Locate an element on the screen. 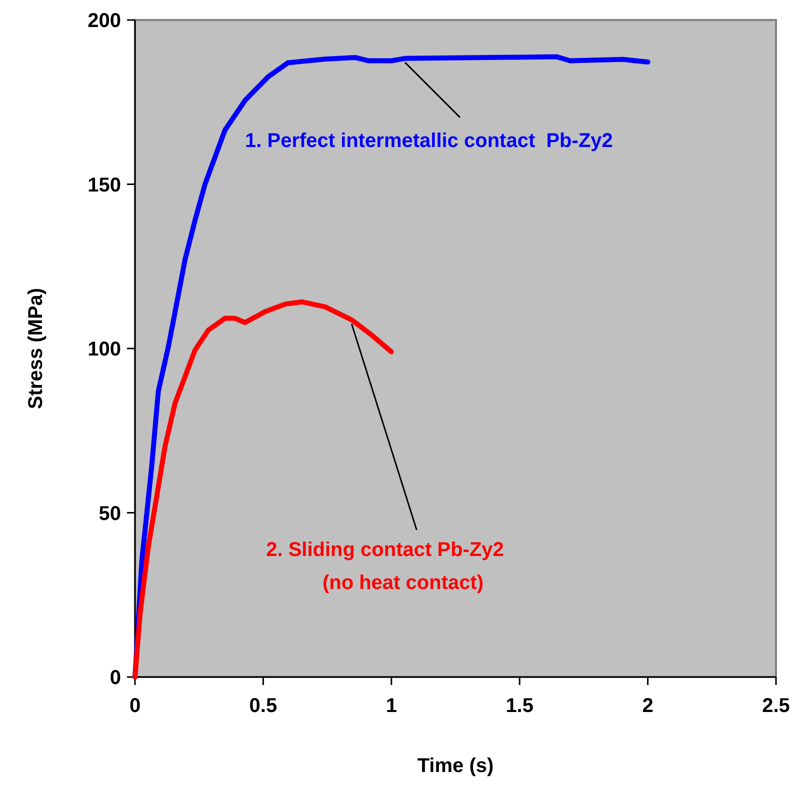 The height and width of the screenshot is (789, 812). y-tick-label: 200 is located at coordinates (104, 21).